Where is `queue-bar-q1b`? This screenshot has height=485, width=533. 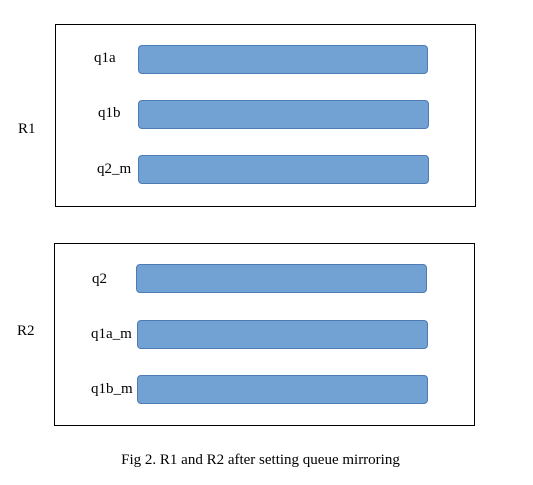
queue-bar-q1b is located at coordinates (283, 114).